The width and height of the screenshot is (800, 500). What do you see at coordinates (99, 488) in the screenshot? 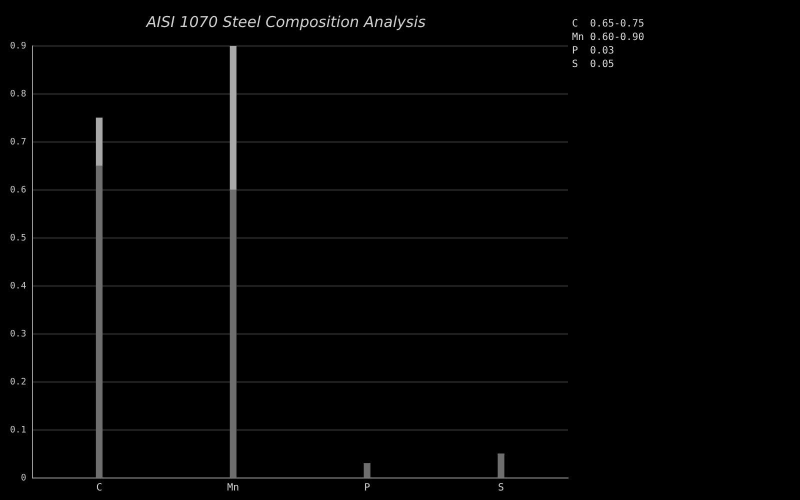
I see `x-tick-label: C` at bounding box center [99, 488].